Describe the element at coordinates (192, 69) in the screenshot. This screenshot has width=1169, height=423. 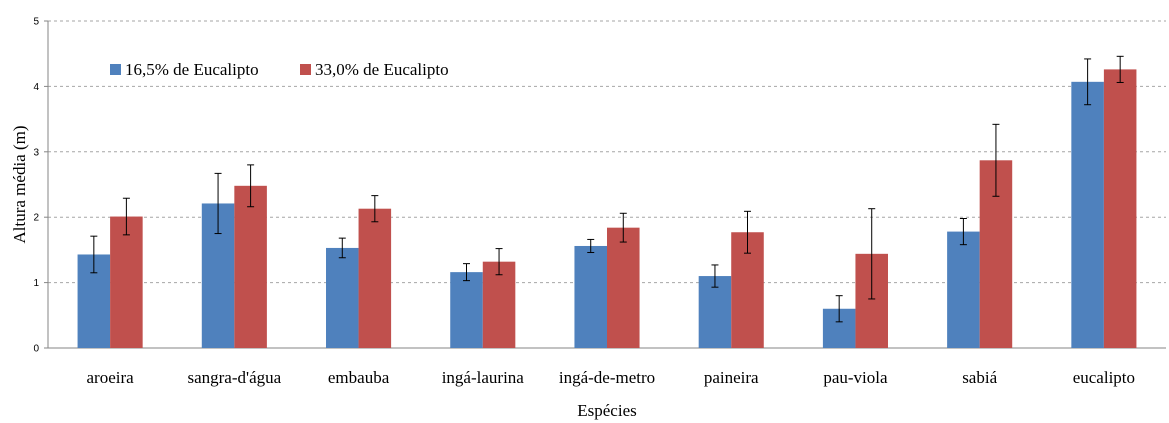
I see `legend-label-series-1: 16,5% de Eucalipto` at that location.